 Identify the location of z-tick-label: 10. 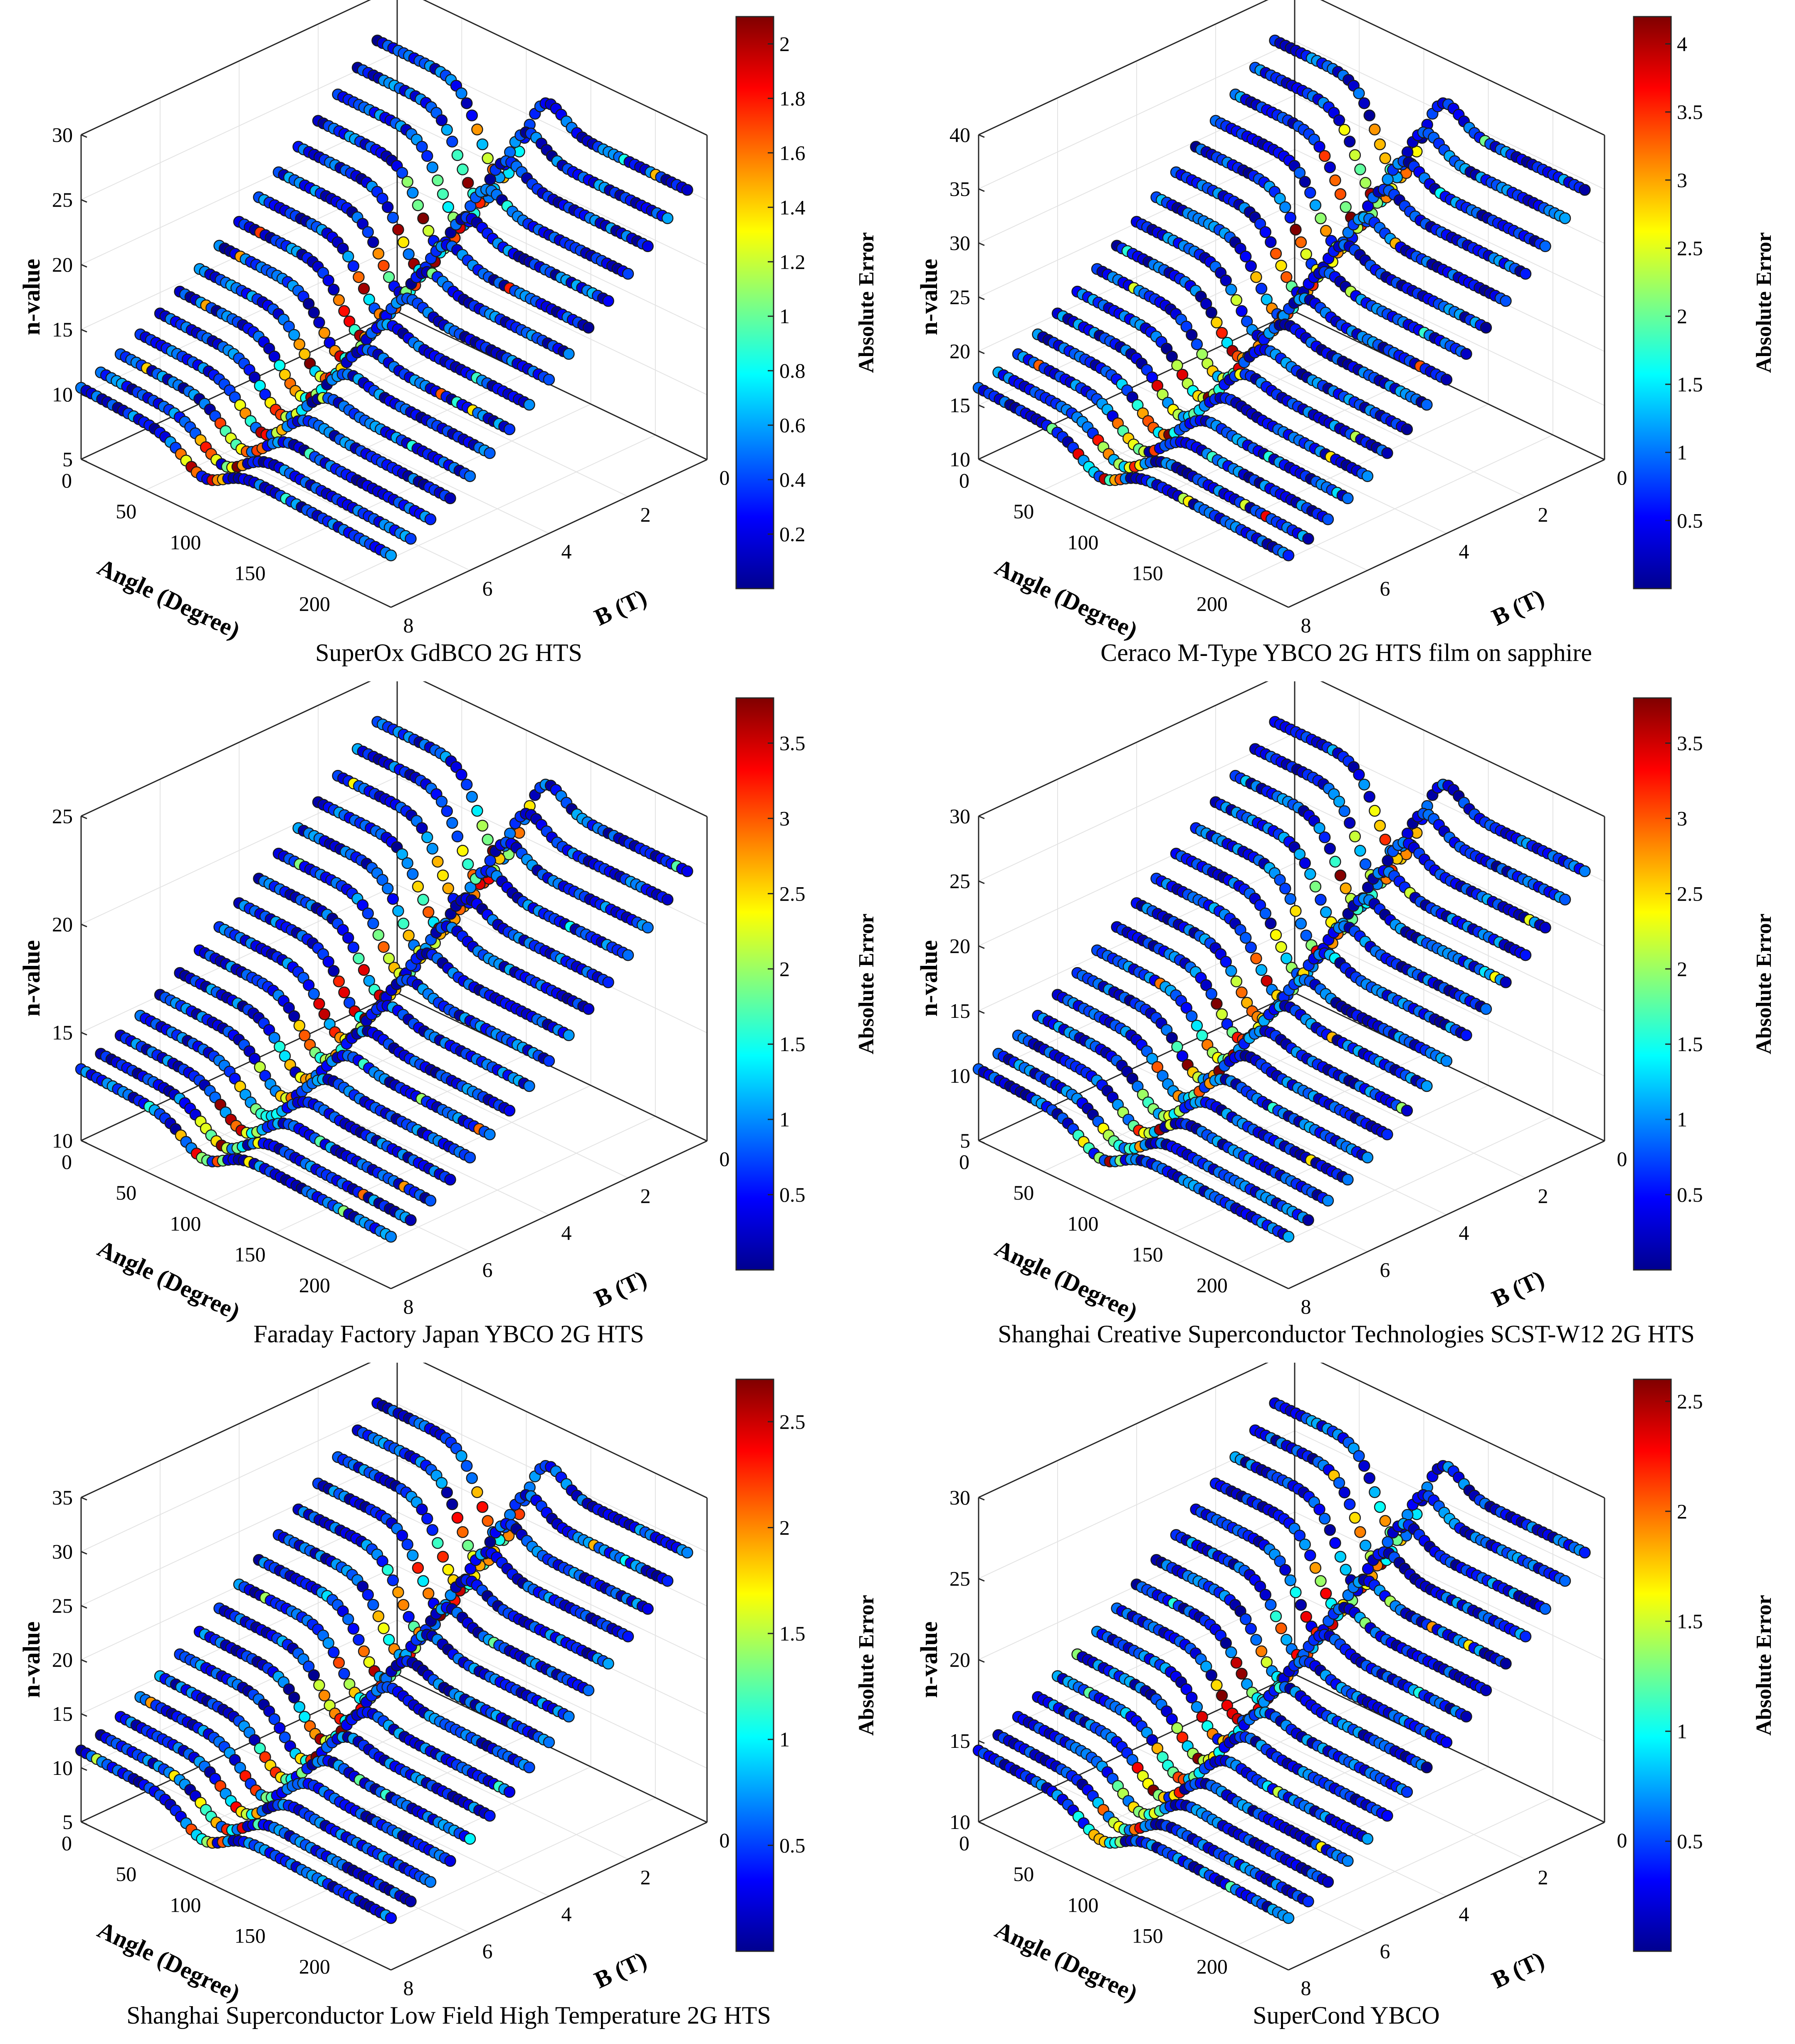
(62, 394).